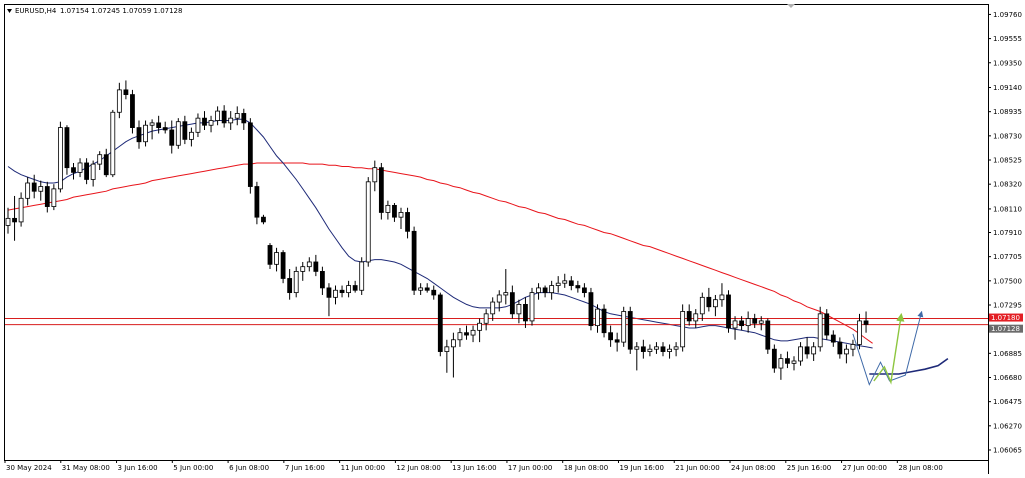  What do you see at coordinates (1007, 281) in the screenshot?
I see `price-tick-label: 1.07500` at bounding box center [1007, 281].